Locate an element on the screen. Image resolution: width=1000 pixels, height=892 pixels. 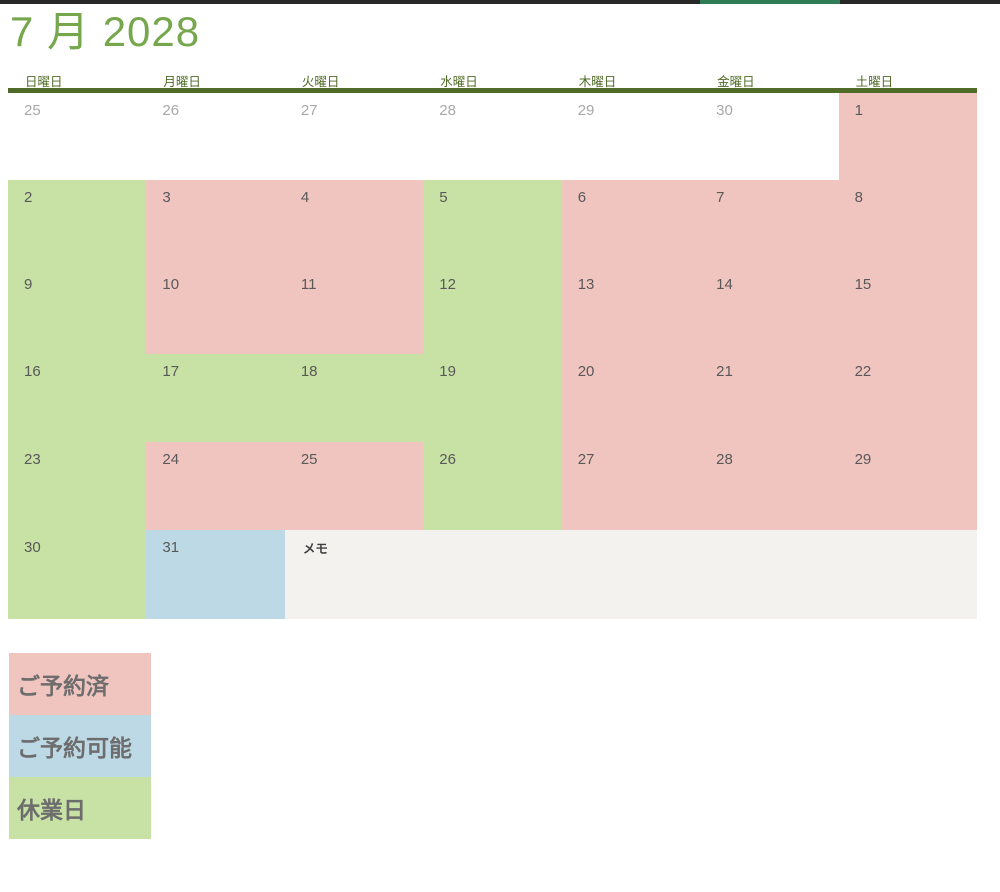
calendar-cell-booked-4: 4 is located at coordinates (354, 223).